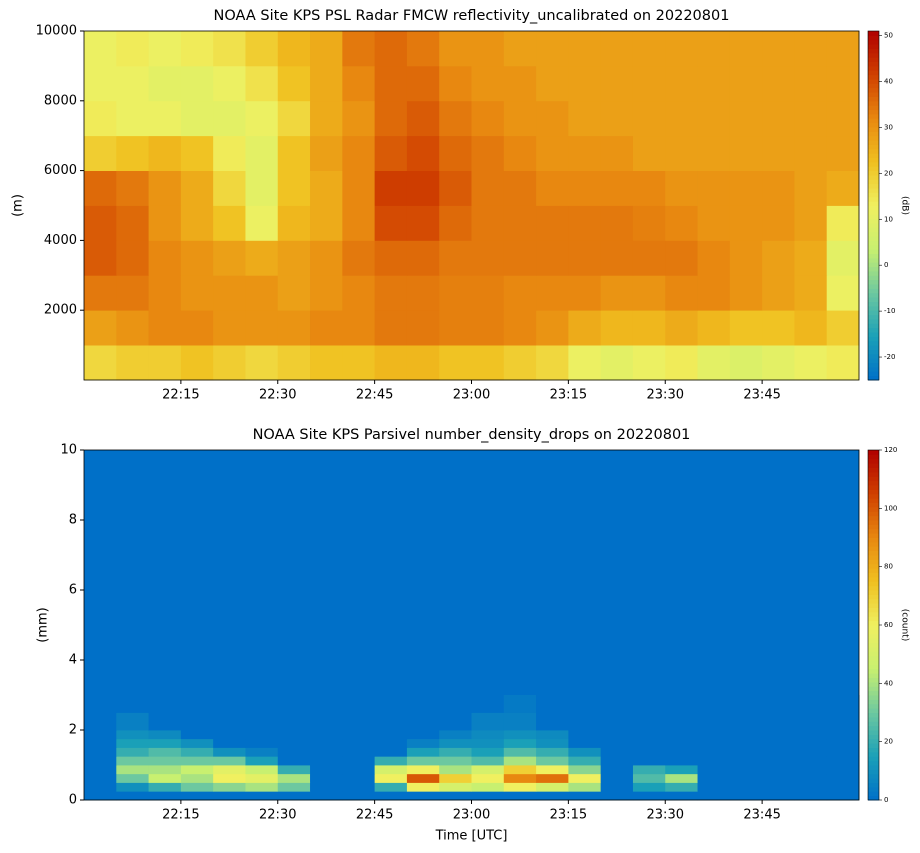 The height and width of the screenshot is (853, 920). Describe the element at coordinates (73, 660) in the screenshot. I see `y-tick-label: 4` at that location.